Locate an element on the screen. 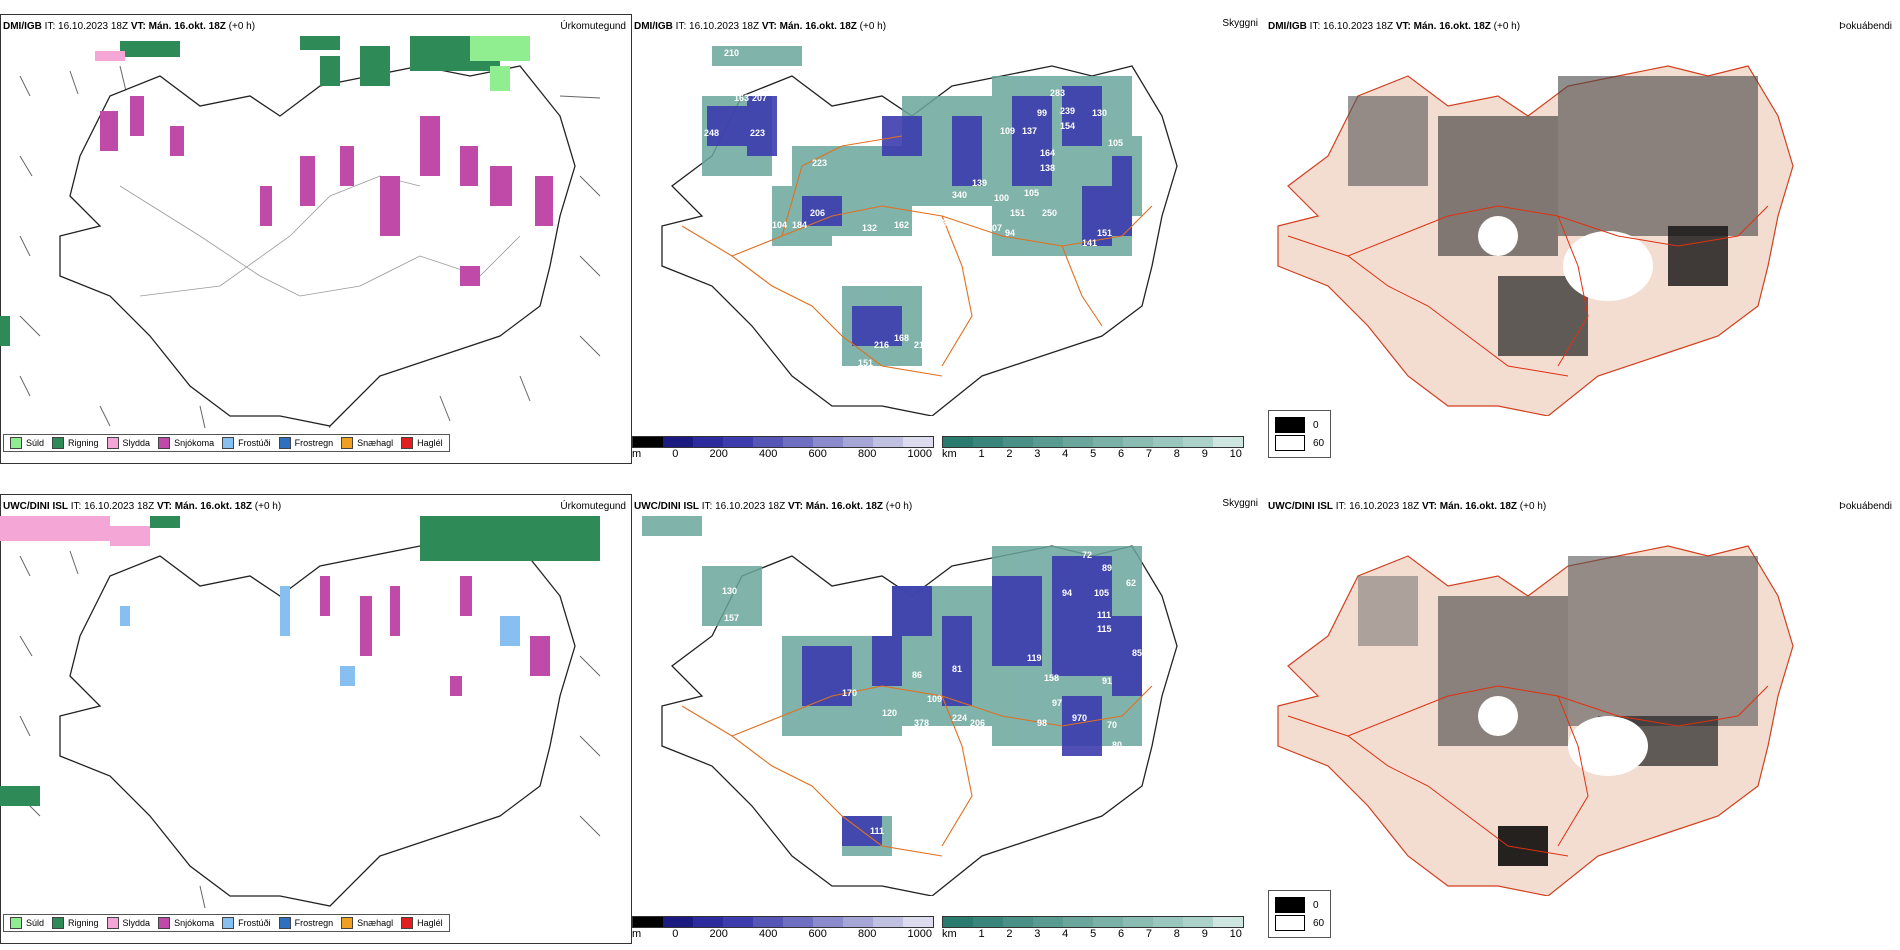 The height and width of the screenshot is (950, 1900). legend-label: Haglél is located at coordinates (430, 443).